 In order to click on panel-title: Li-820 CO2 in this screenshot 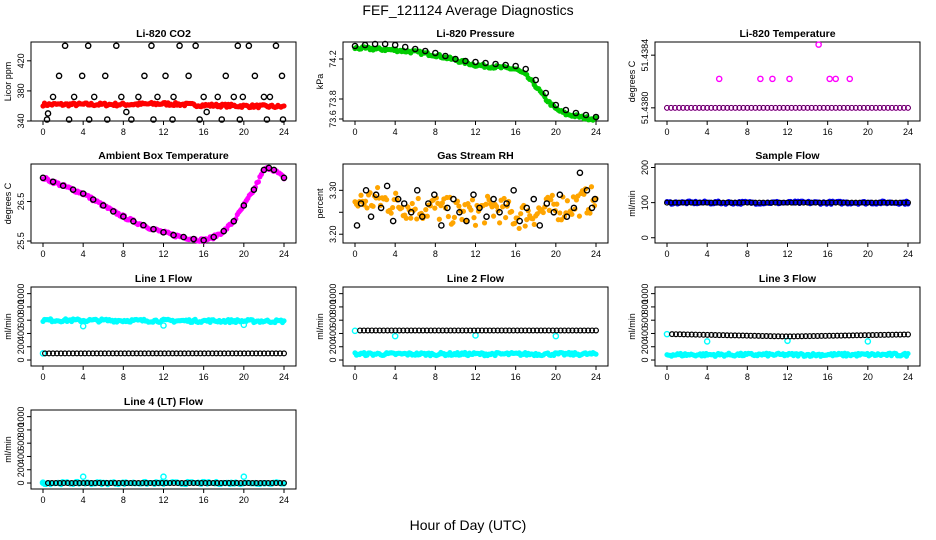, I will do `click(163, 34)`.